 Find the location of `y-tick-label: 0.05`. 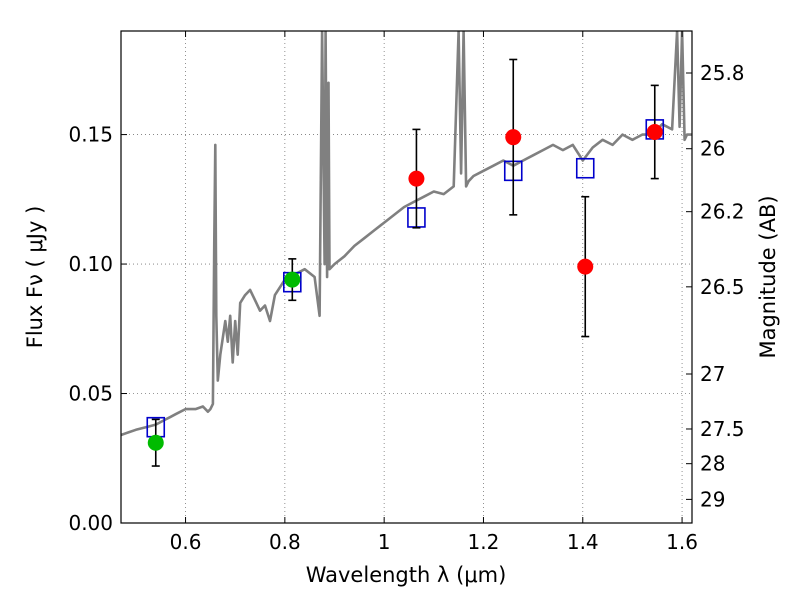

y-tick-label: 0.05 is located at coordinates (90, 394).